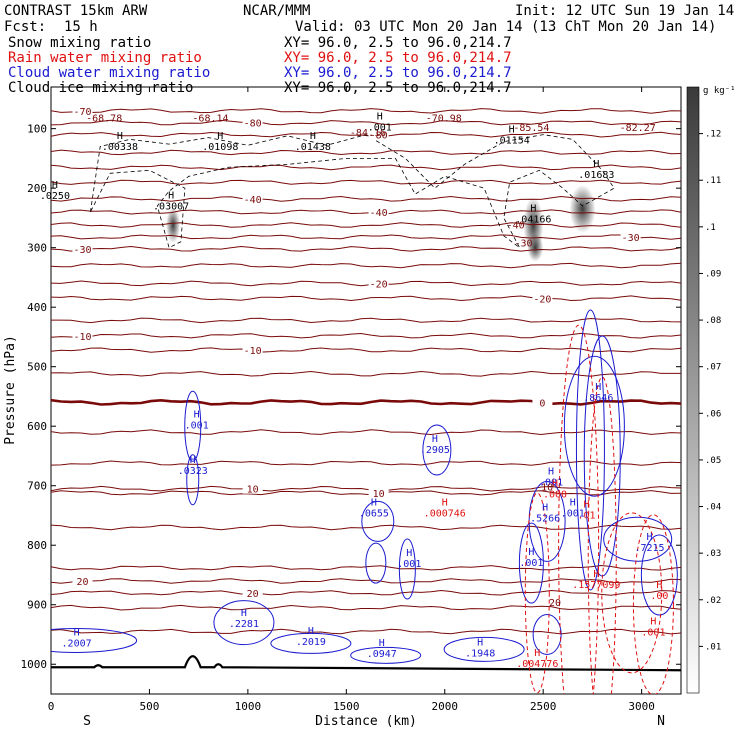 This screenshot has width=740, height=740. I want to click on temperature-min-label: -70.98, so click(444, 119).